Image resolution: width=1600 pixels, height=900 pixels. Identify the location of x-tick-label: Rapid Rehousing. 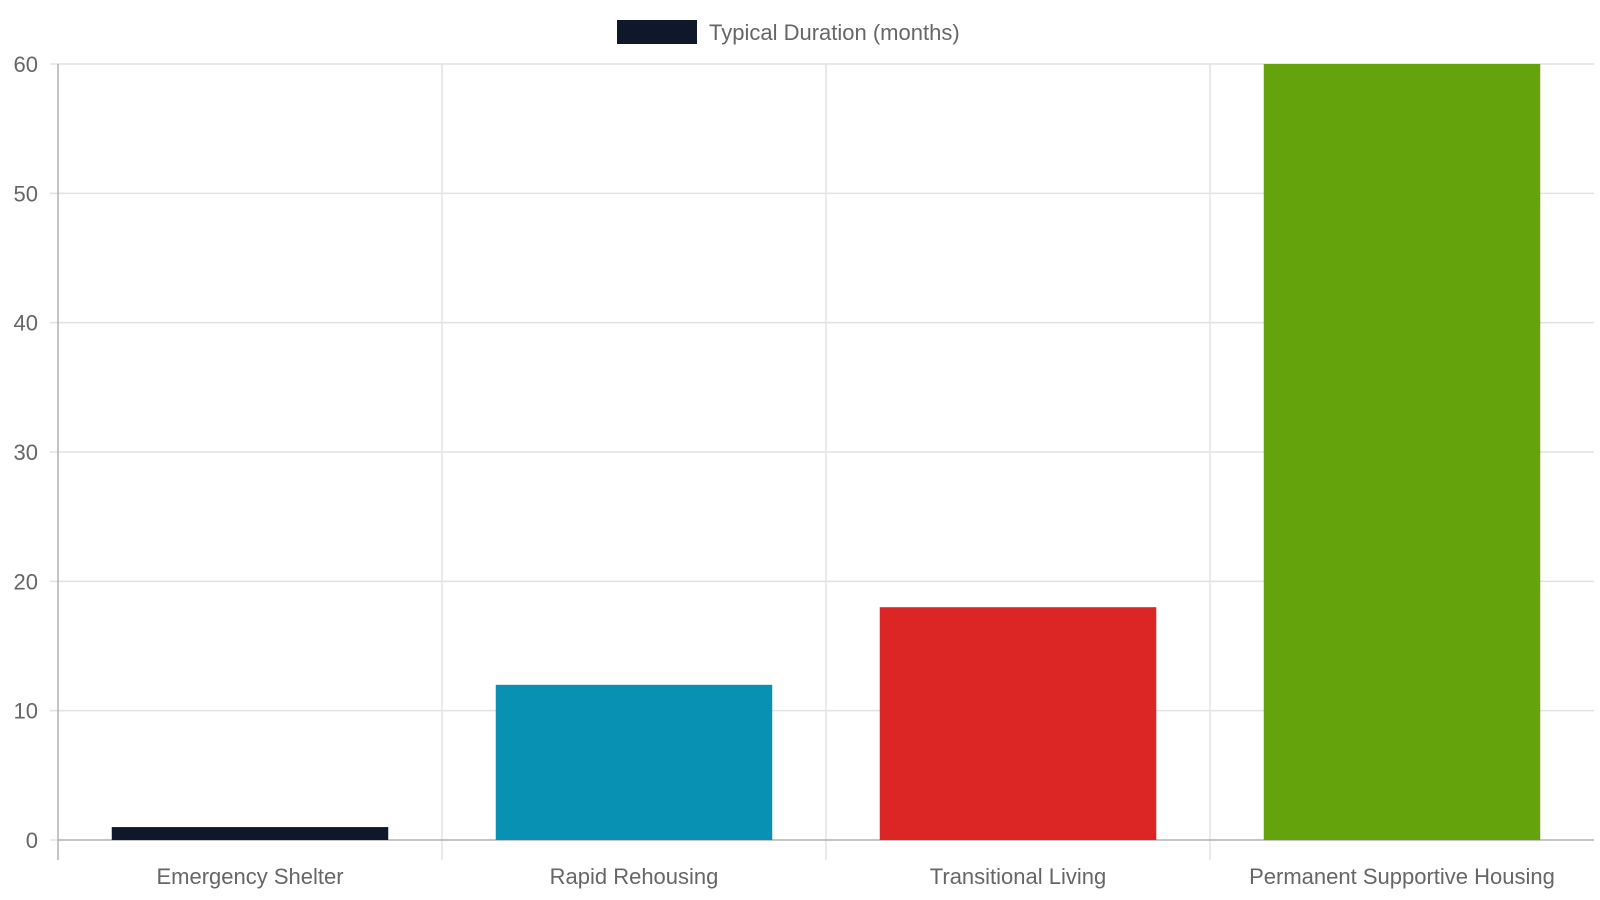
(634, 876).